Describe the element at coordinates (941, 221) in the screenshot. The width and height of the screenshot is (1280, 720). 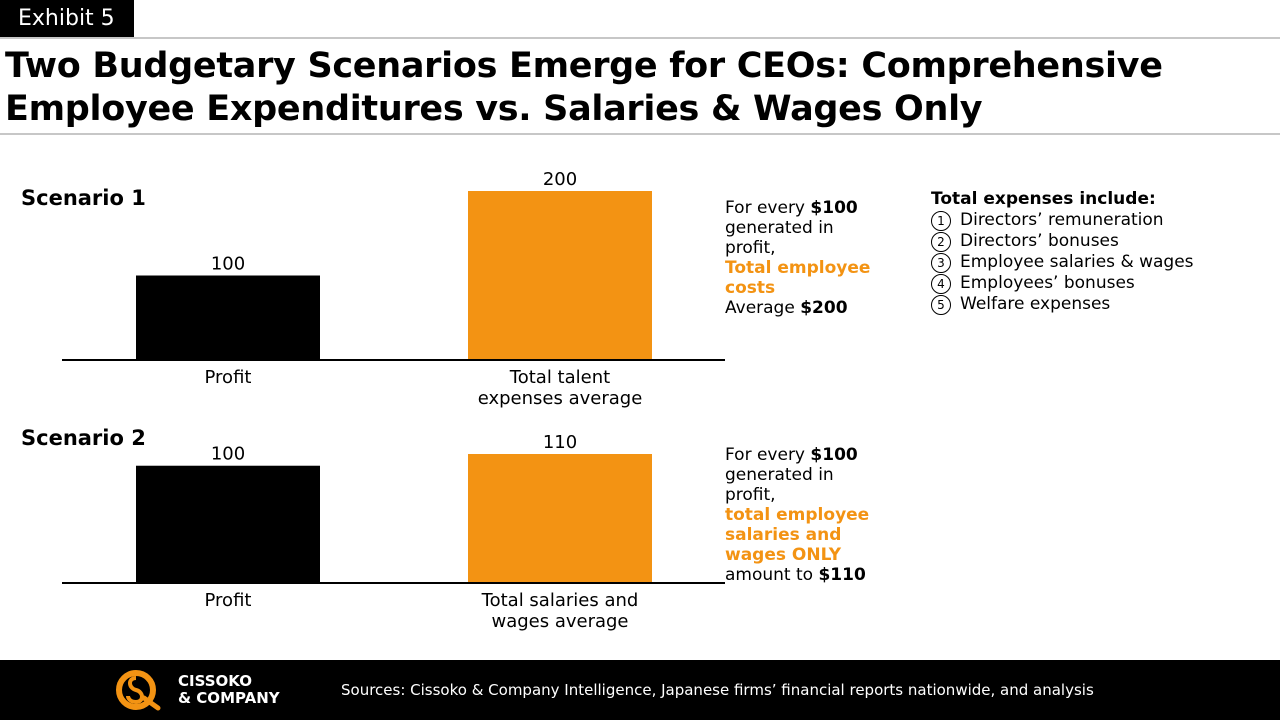
I see `circled-number: 1` at that location.